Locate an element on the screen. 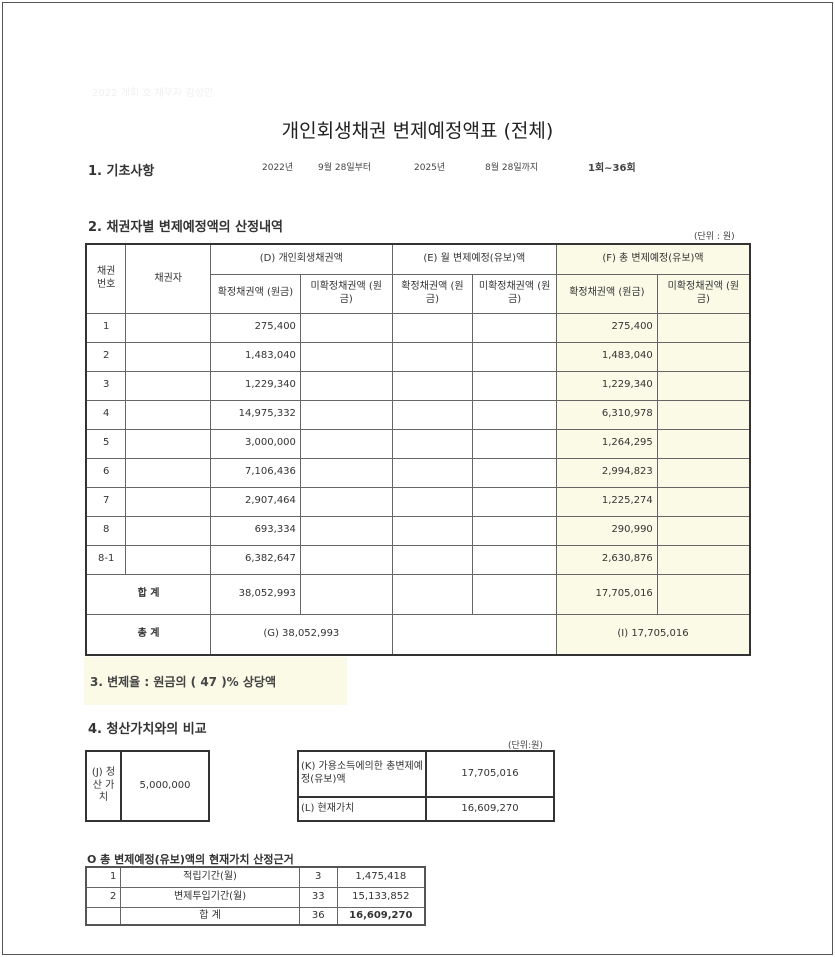  subtotal-d: 38,052,993 is located at coordinates (255, 594).